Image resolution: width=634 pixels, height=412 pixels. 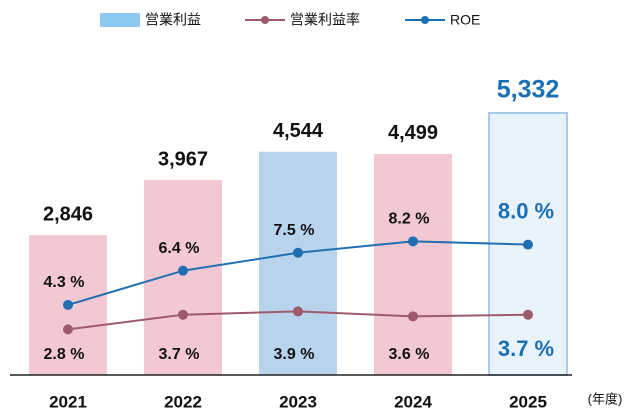 What do you see at coordinates (325, 20) in the screenshot?
I see `legend-label: 営業利益率` at bounding box center [325, 20].